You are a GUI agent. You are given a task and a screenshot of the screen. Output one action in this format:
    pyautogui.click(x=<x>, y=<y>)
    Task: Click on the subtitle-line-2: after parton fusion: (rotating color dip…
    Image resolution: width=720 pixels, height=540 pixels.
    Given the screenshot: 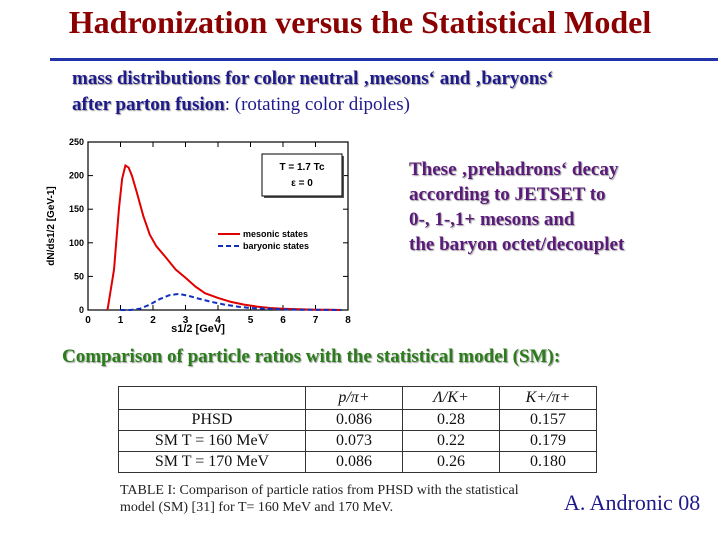 What is the action you would take?
    pyautogui.click(x=241, y=105)
    